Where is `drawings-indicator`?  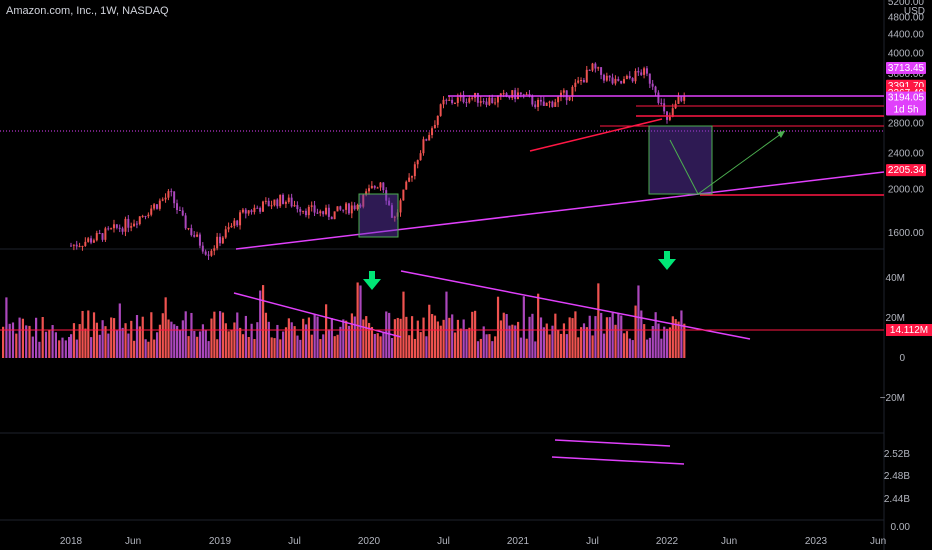
drawings-indicator is located at coordinates (618, 452).